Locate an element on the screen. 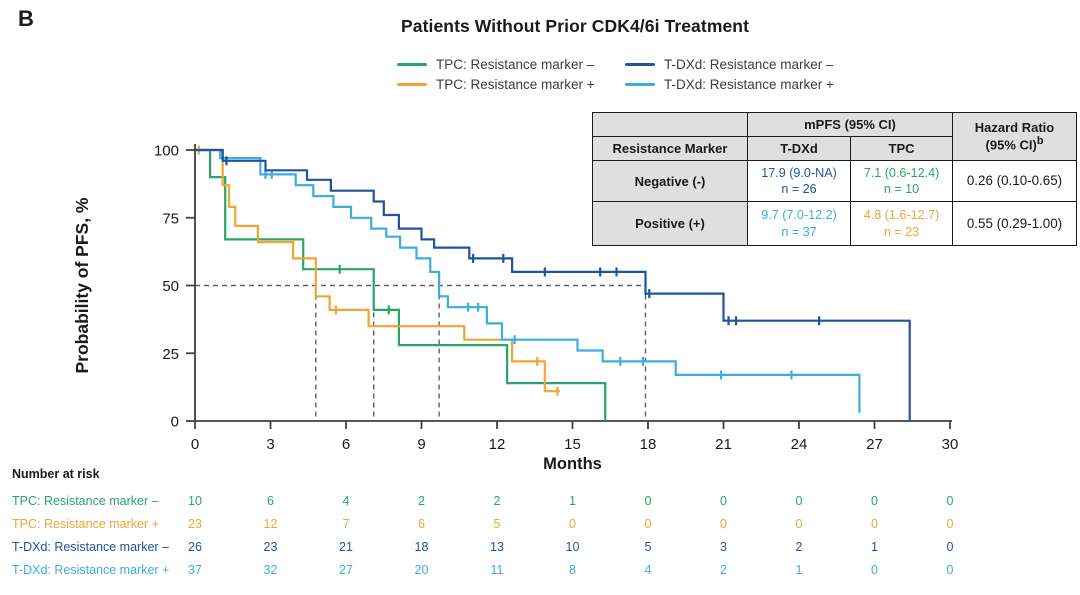 The width and height of the screenshot is (1080, 595). risk-row-label: TPC: Resistance marker + is located at coordinates (85, 524).